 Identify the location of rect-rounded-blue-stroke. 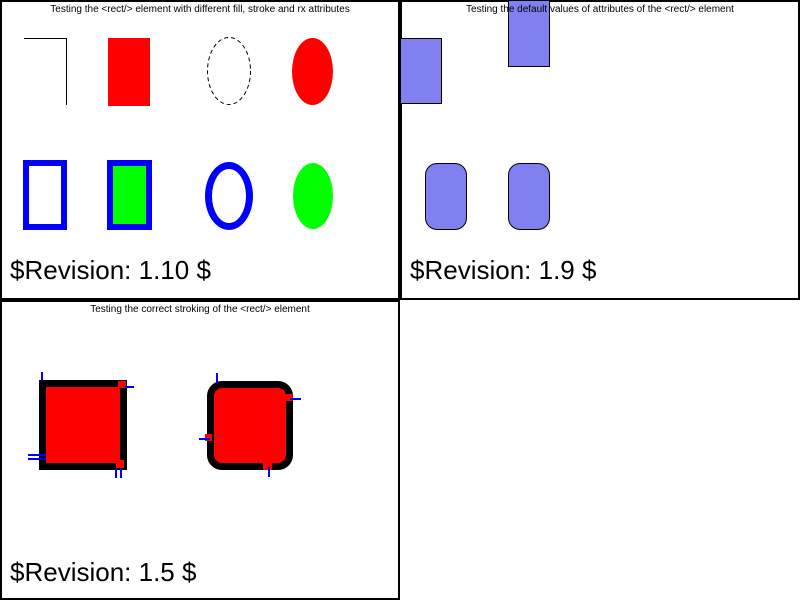
(229, 196).